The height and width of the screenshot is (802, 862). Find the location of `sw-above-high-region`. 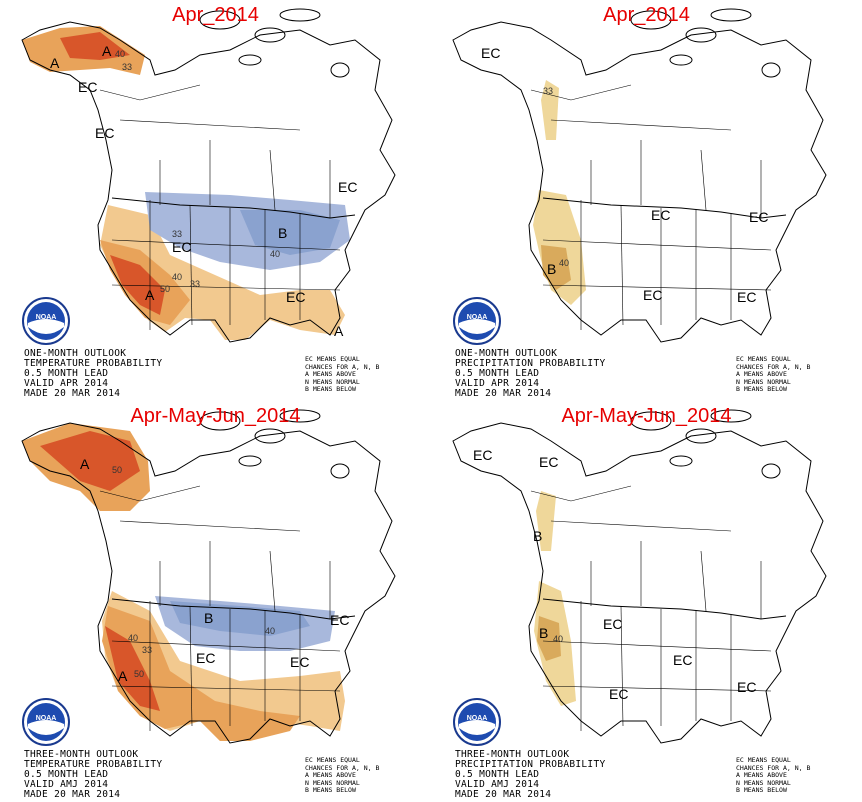

sw-above-high-region is located at coordinates (132, 668).